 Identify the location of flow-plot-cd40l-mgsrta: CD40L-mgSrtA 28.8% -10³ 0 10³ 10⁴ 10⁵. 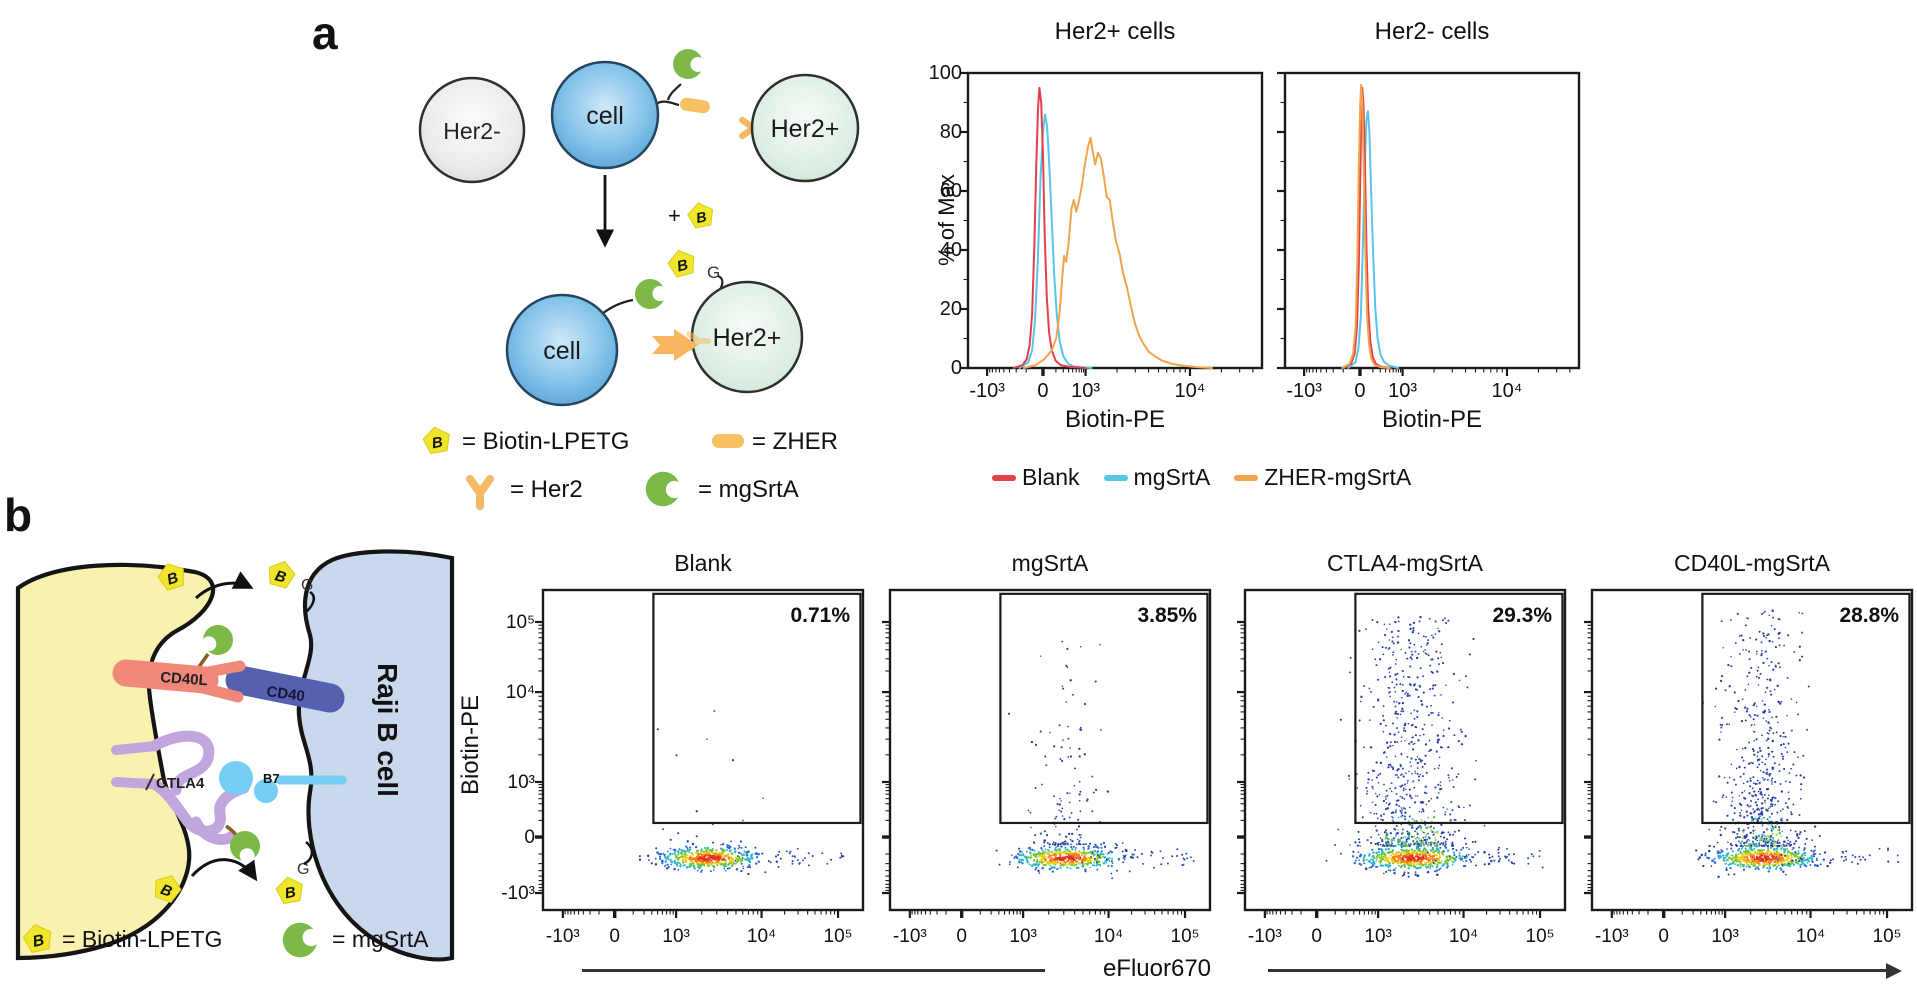
(1730, 763).